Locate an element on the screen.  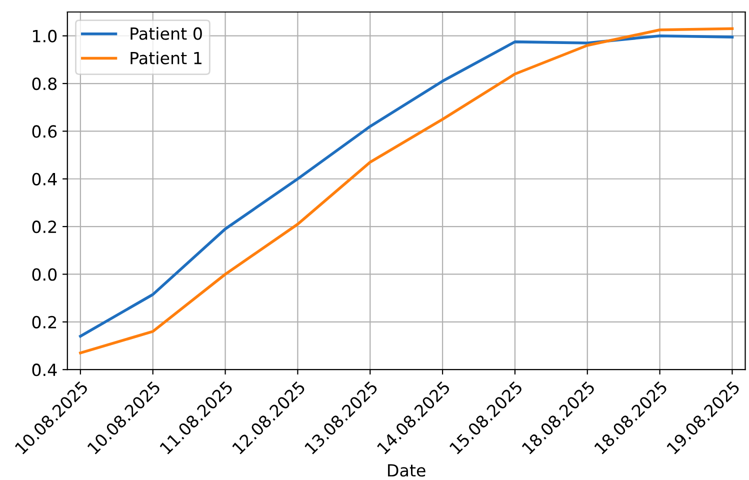
y-tick-label: 1.0 is located at coordinates (45, 36).